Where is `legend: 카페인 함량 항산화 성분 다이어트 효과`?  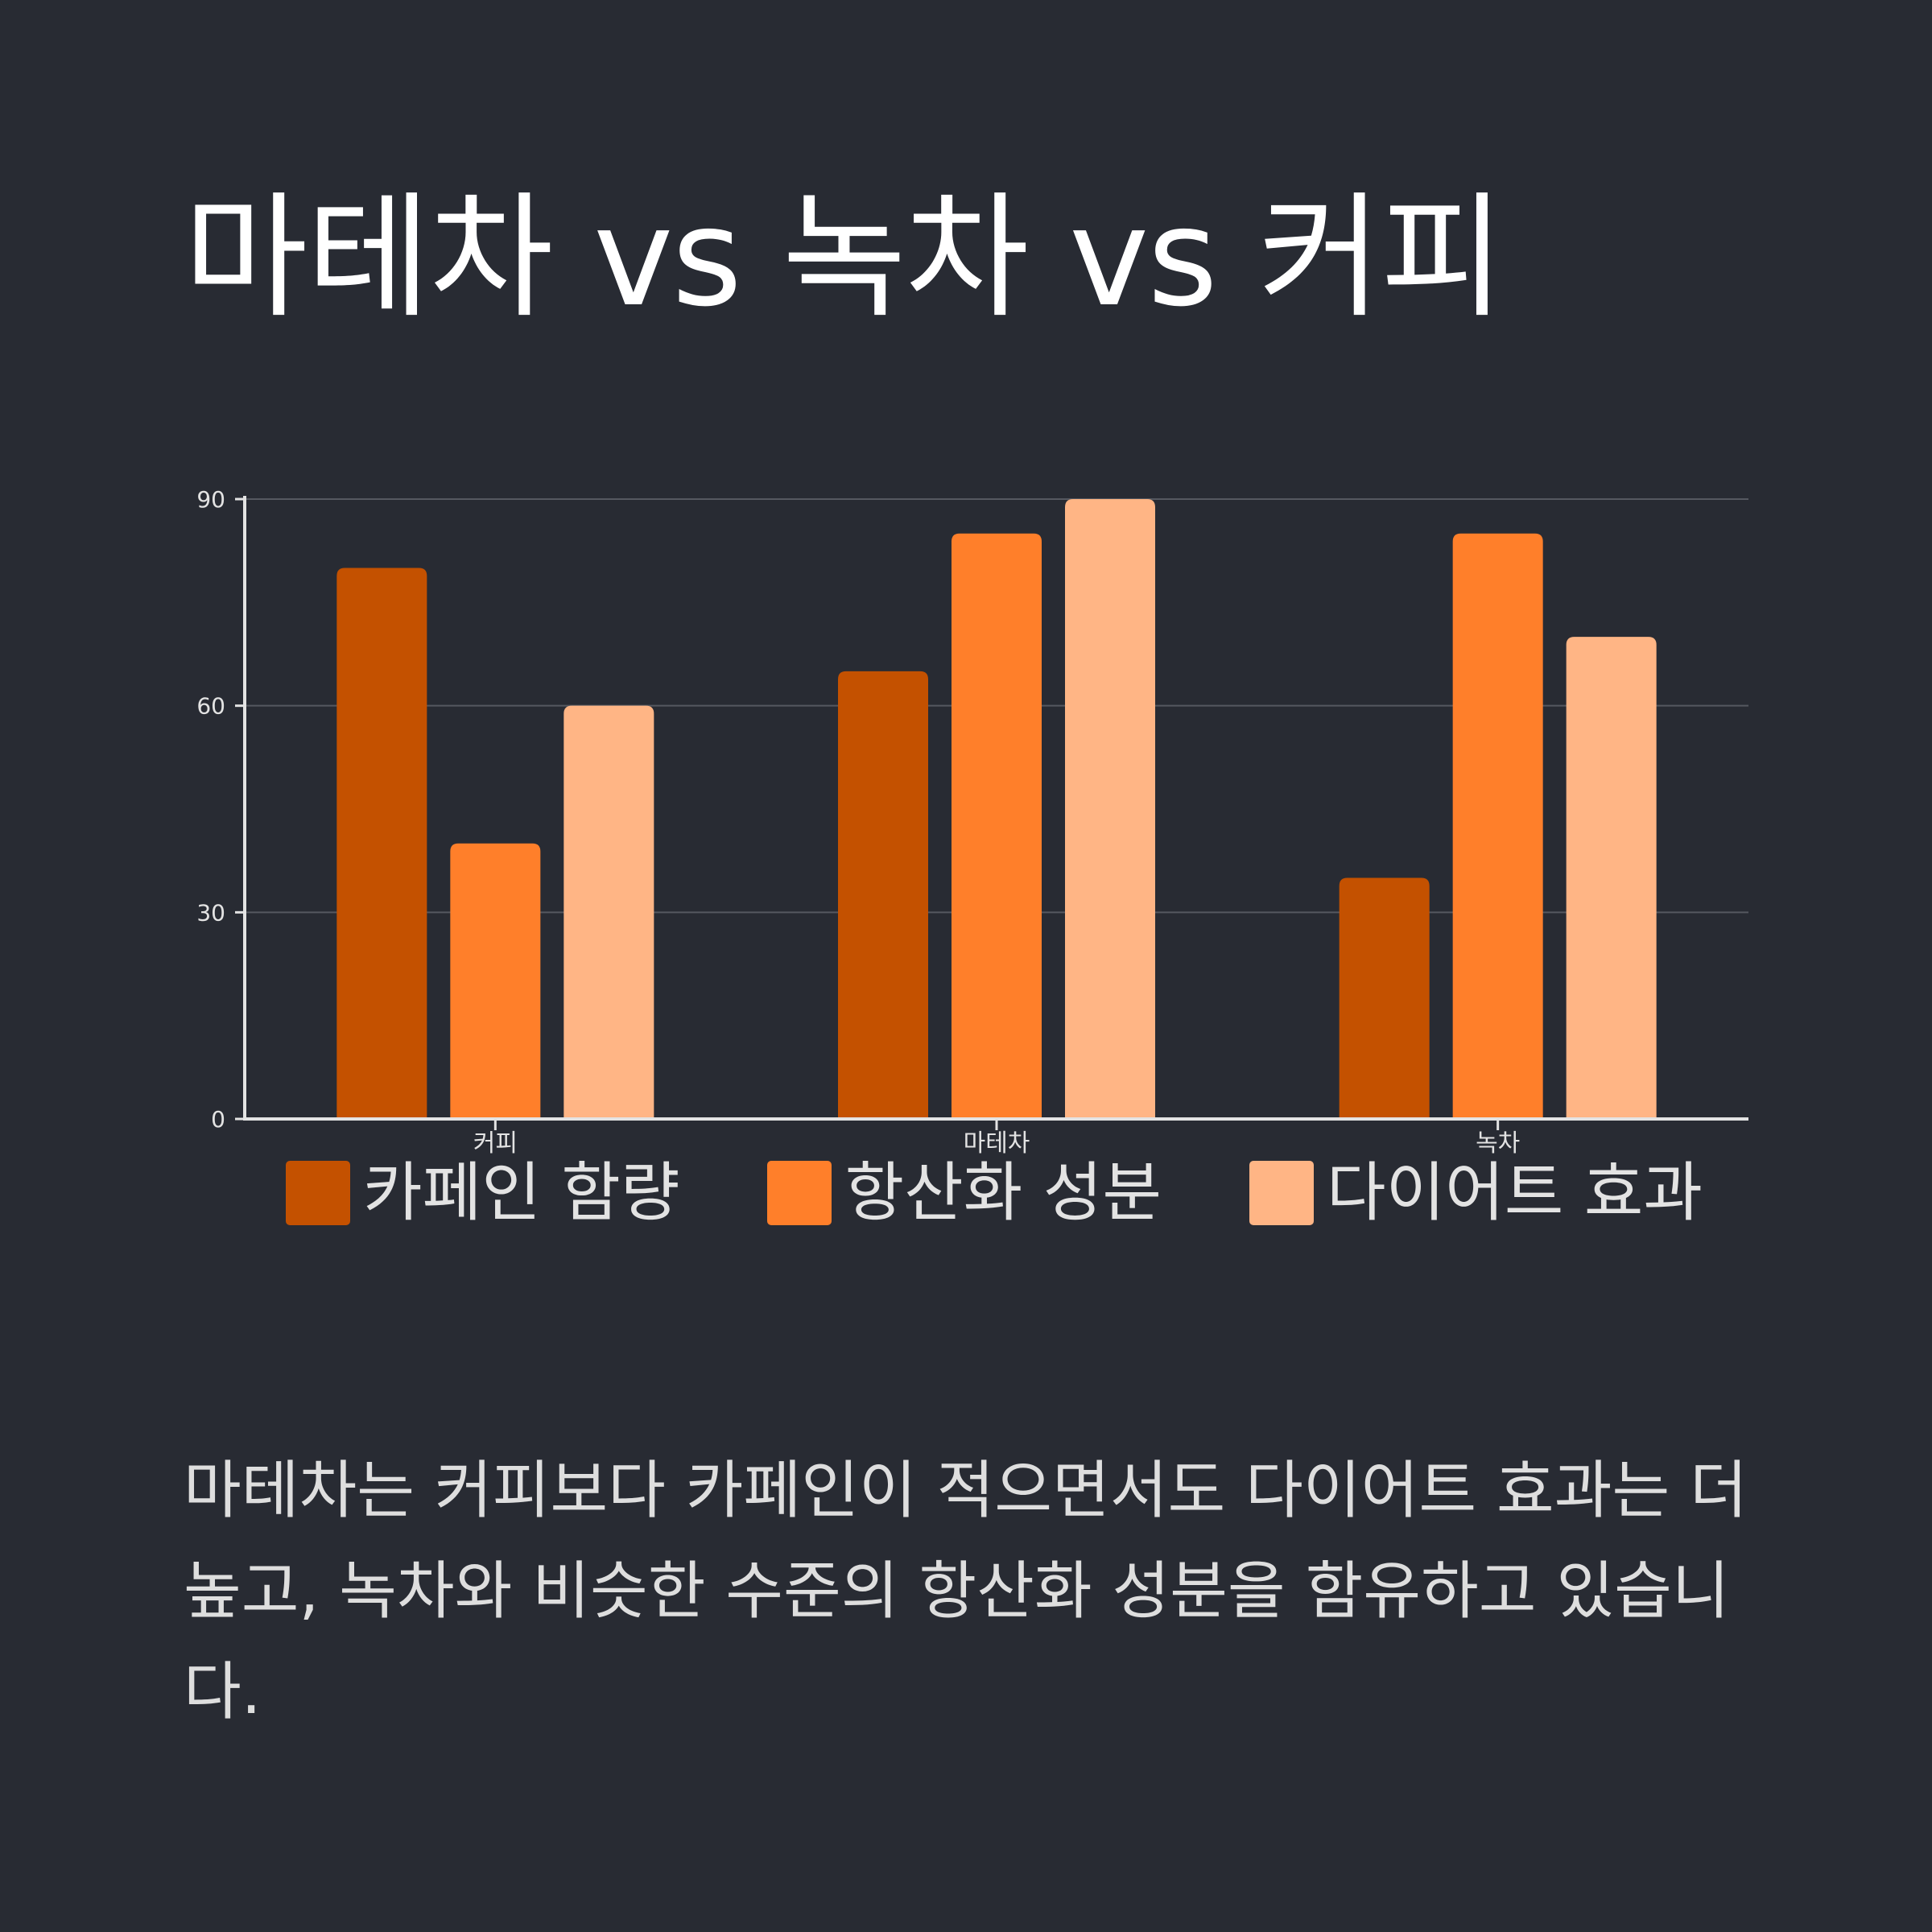
legend: 카페인 함량 항산화 성분 다이어트 효과 is located at coordinates (994, 1193).